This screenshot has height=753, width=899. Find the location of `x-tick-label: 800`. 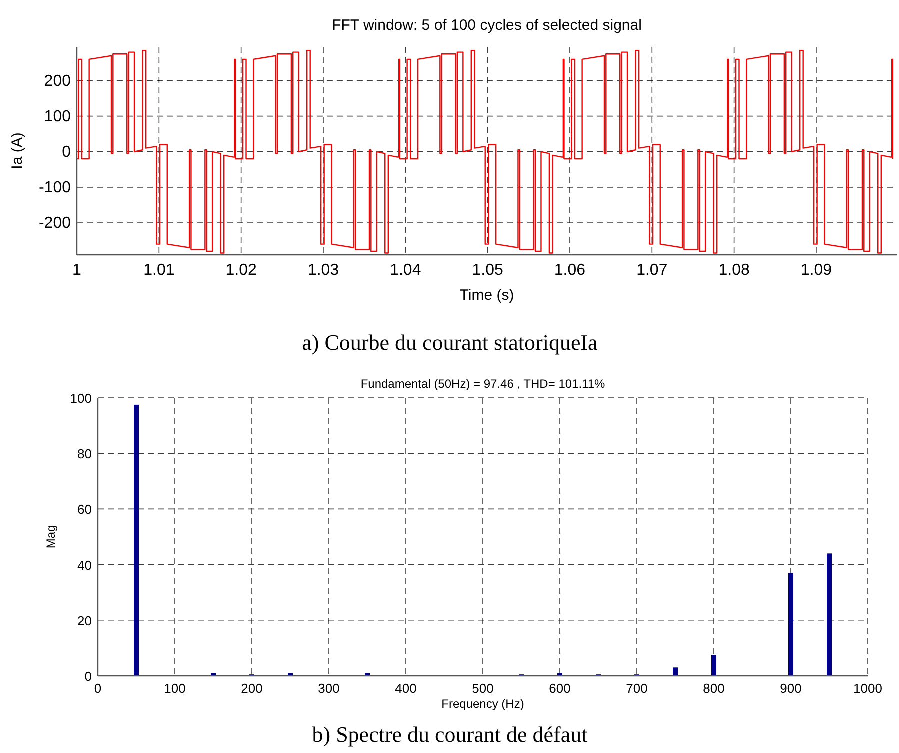

x-tick-label: 800 is located at coordinates (714, 688).